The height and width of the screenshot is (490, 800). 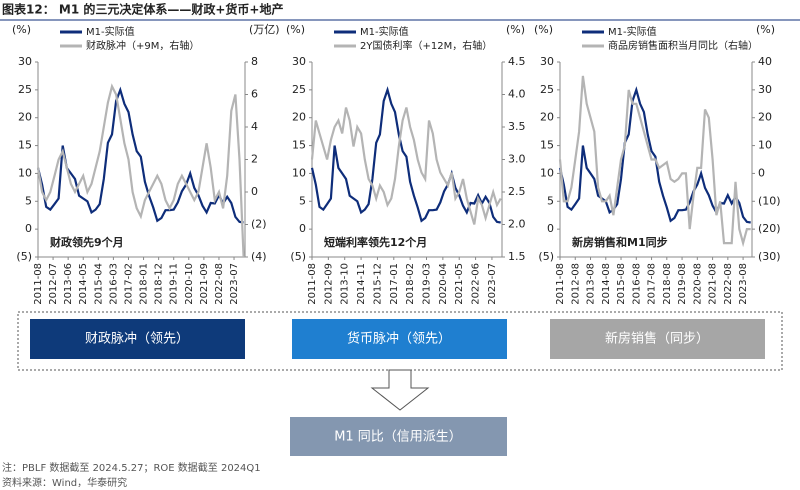 What do you see at coordinates (159, 284) in the screenshot?
I see `x-tick-label: 2018-12` at bounding box center [159, 284].